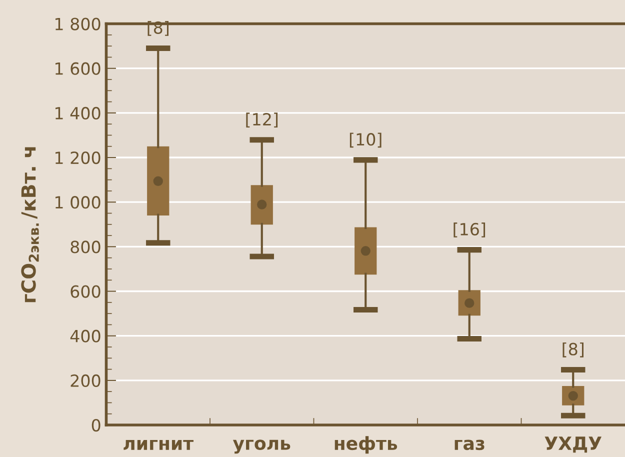 Image resolution: width=625 pixels, height=457 pixels. I want to click on x-tick-label: уголь, so click(261, 447).